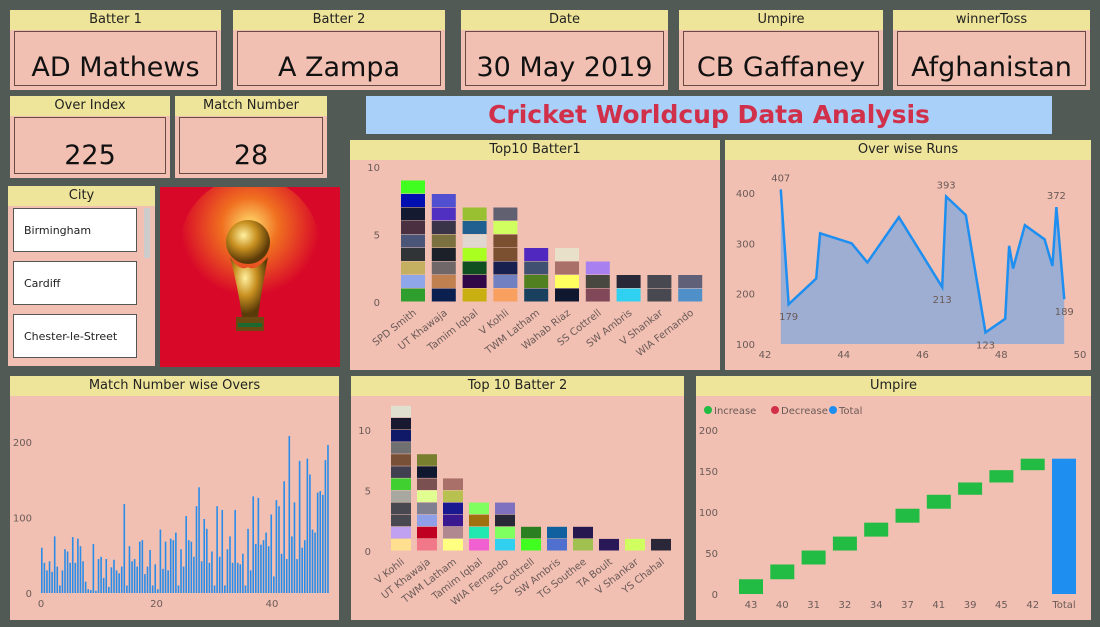  I want to click on trophy-icon, so click(250, 272).